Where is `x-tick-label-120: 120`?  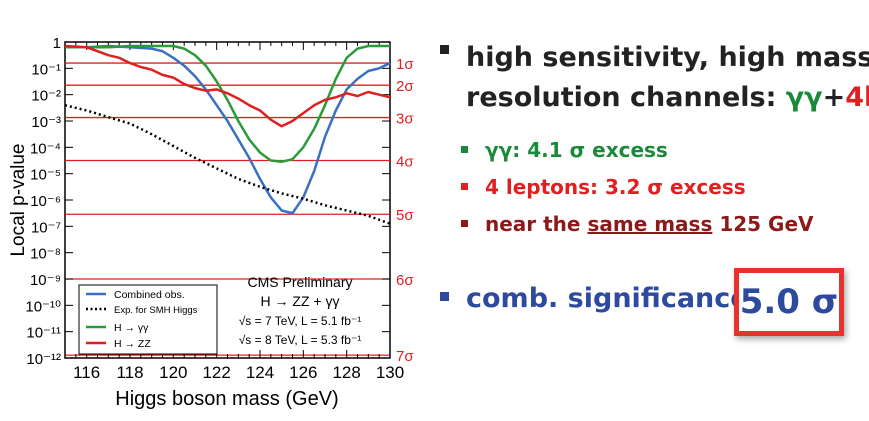
x-tick-label-120: 120 is located at coordinates (173, 372).